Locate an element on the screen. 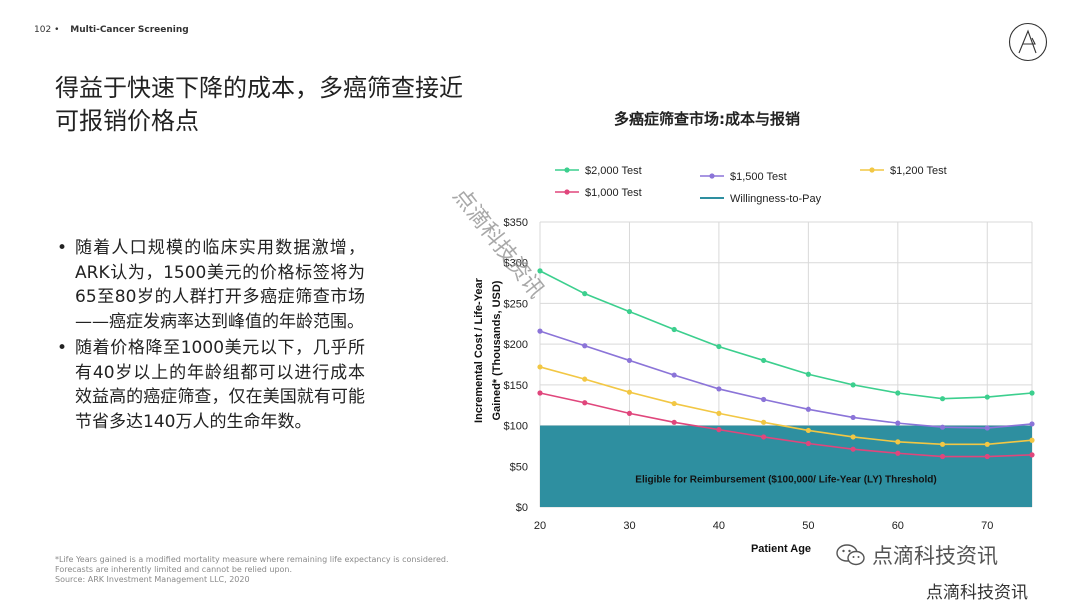 This screenshot has width=1080, height=608. x-tick-label: 40 is located at coordinates (719, 526).